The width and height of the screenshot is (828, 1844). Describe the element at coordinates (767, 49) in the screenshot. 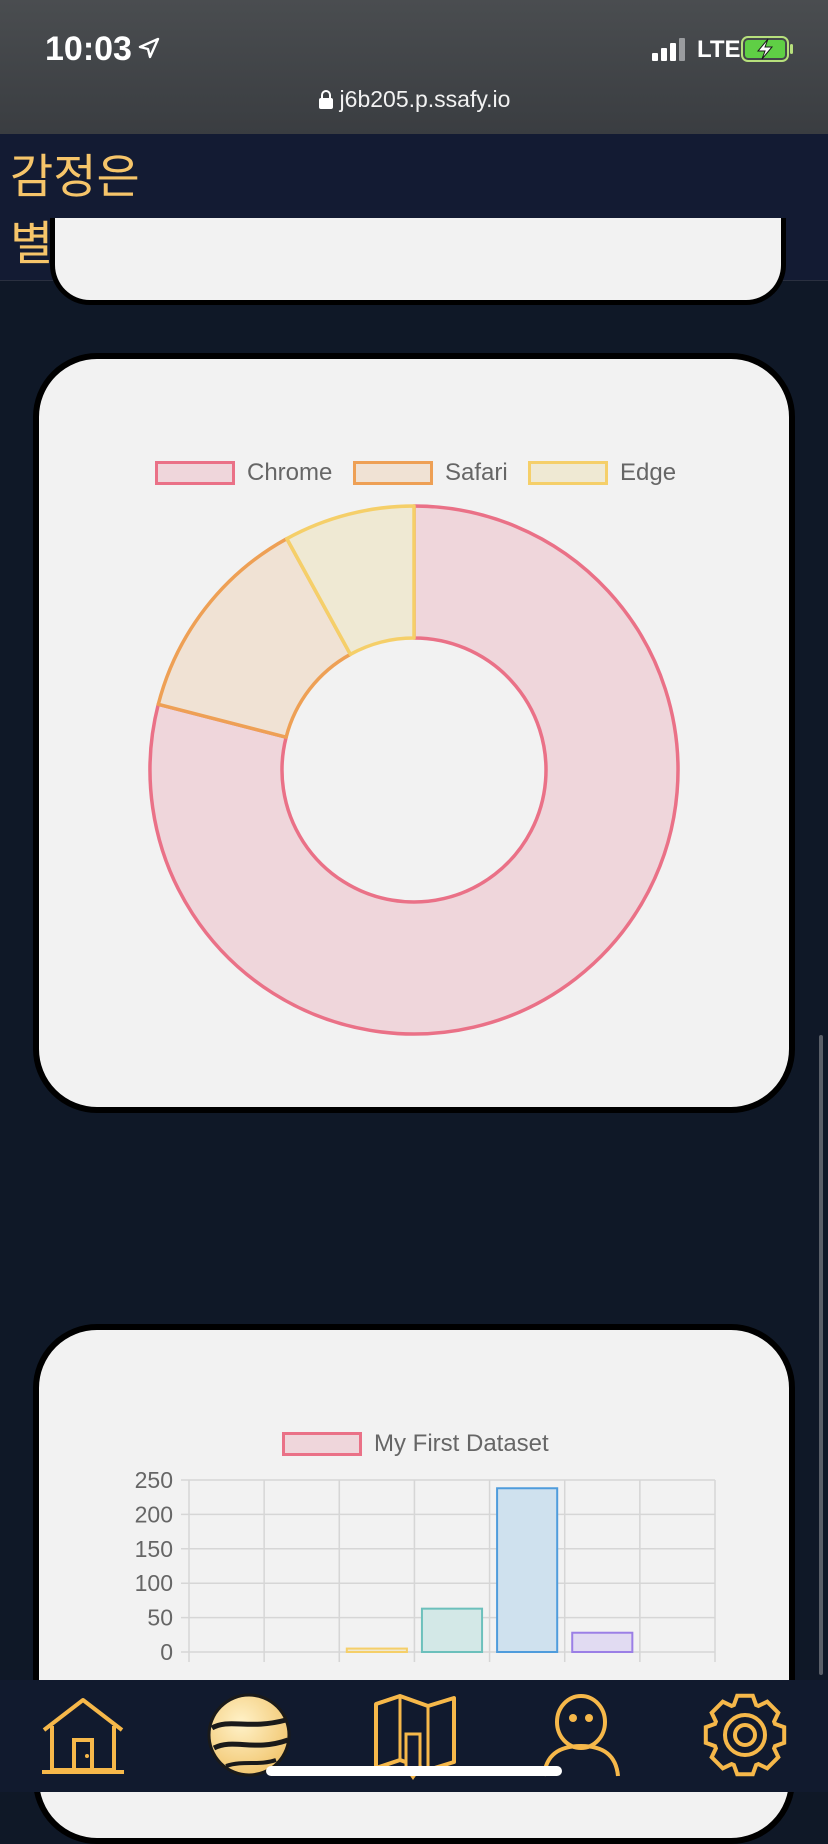

I see `battery-charging-icon` at that location.